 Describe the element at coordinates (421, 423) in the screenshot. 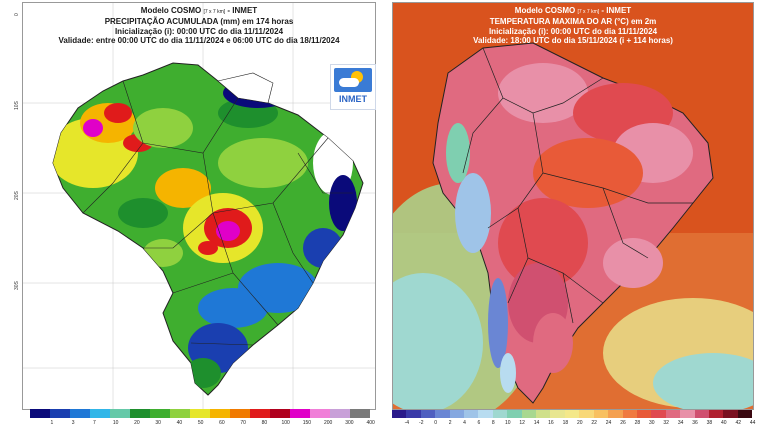

I see `temp-colorbar-label: -2` at that location.